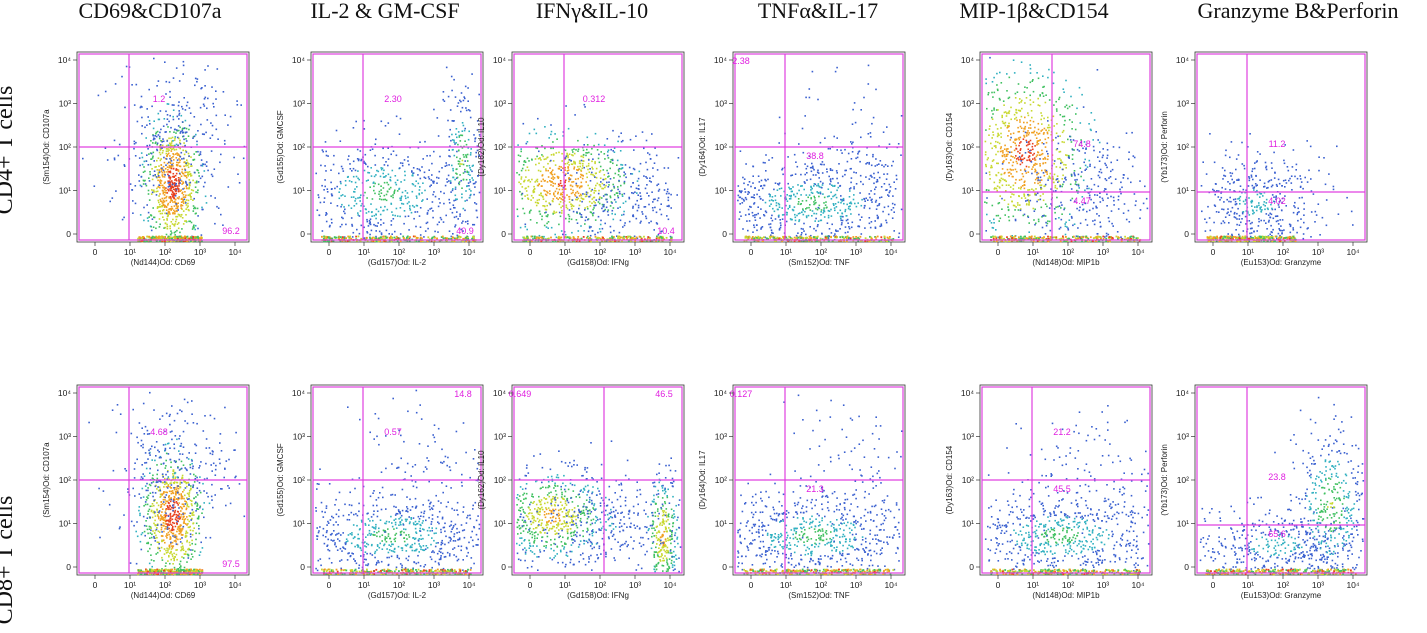  What do you see at coordinates (163, 147) in the screenshot?
I see `gate-box` at bounding box center [163, 147].